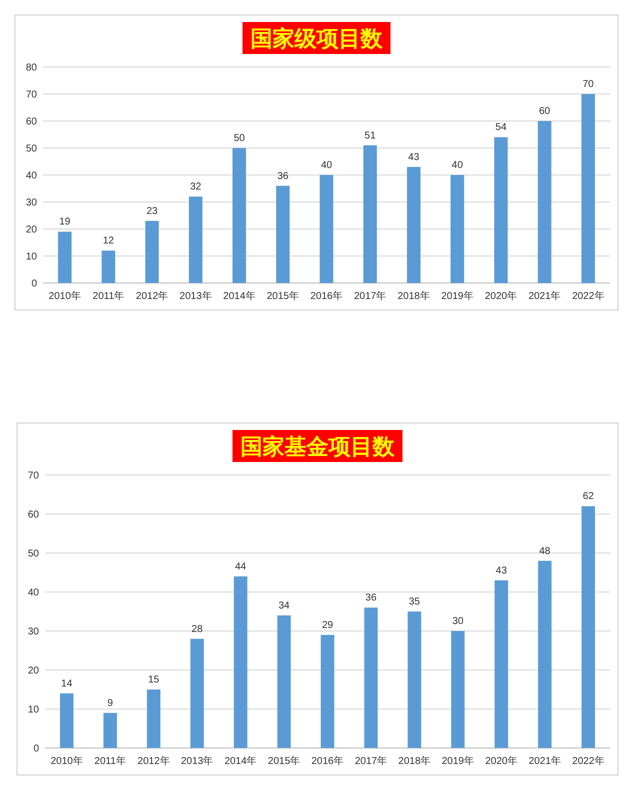  What do you see at coordinates (317, 38) in the screenshot?
I see `chart-title: 国家级项目数` at bounding box center [317, 38].